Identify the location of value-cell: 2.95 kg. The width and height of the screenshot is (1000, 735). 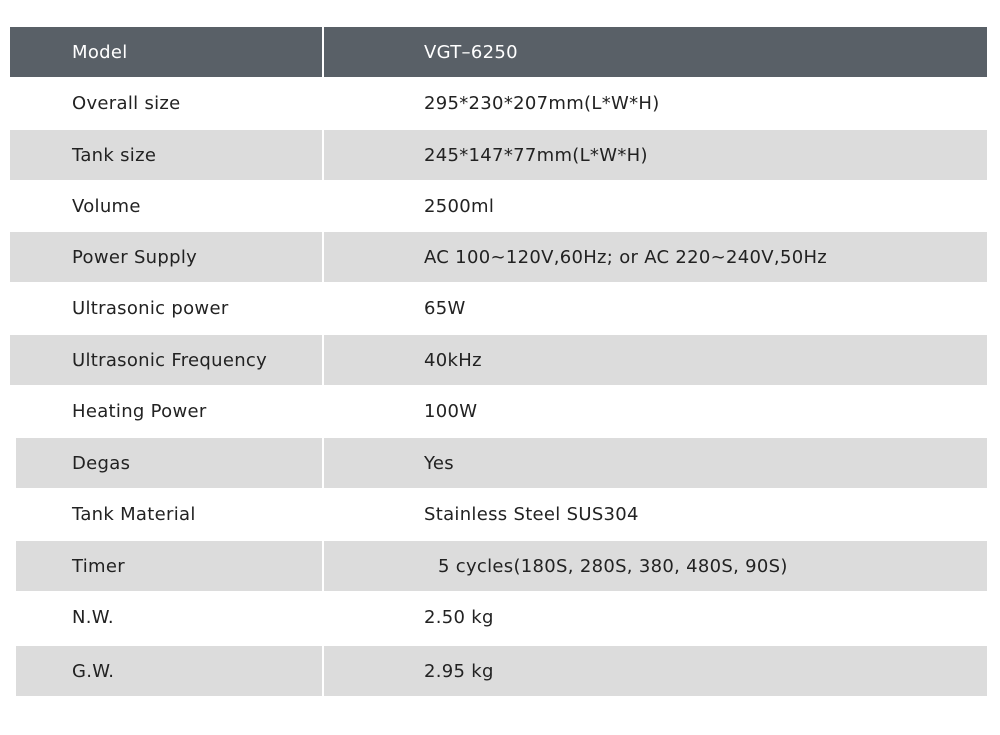
(459, 671).